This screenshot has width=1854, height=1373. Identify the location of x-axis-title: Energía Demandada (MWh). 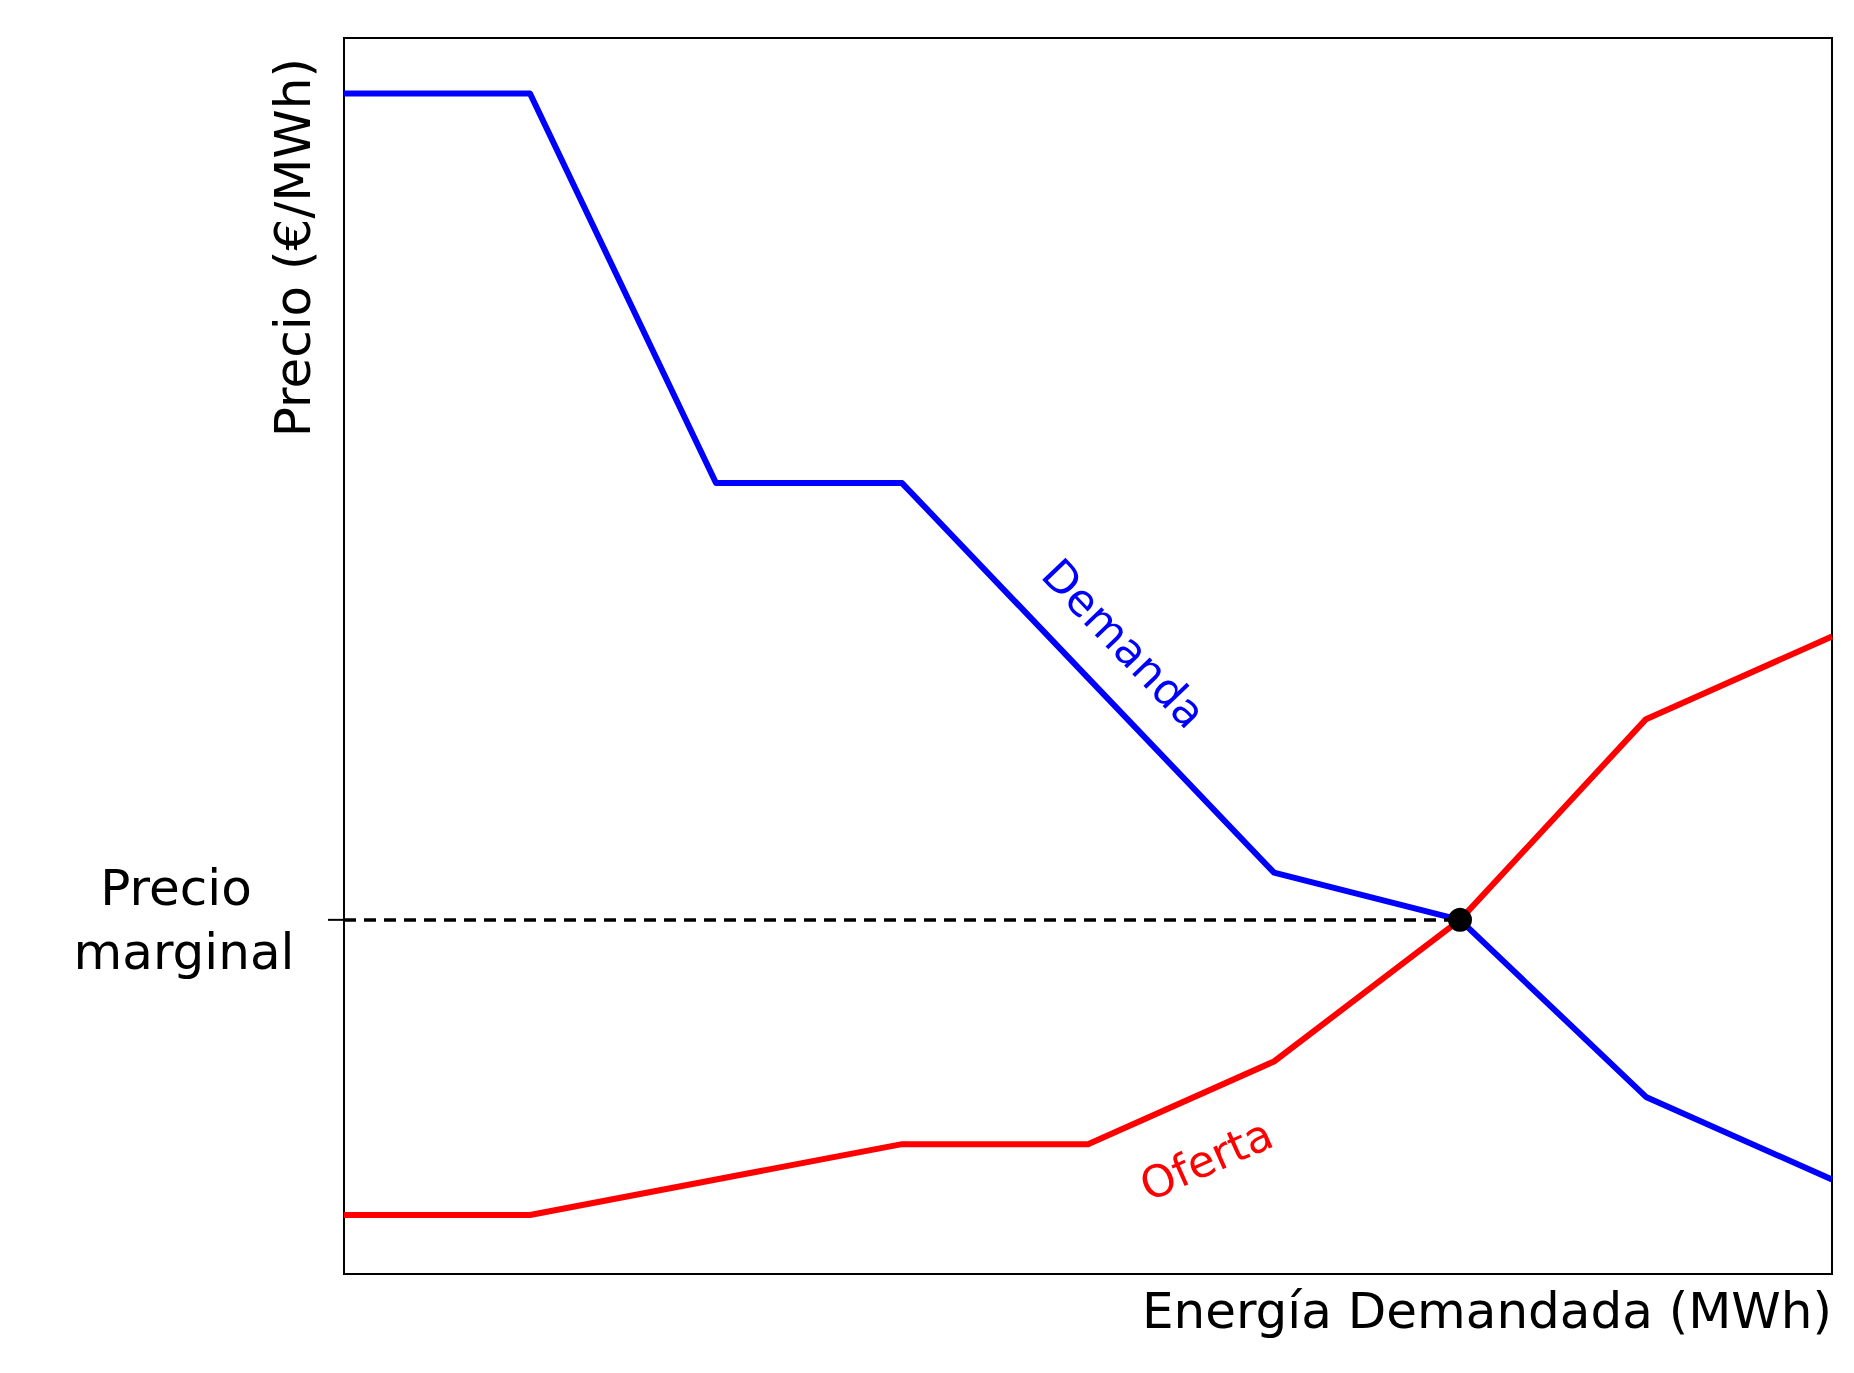
(1487, 1311).